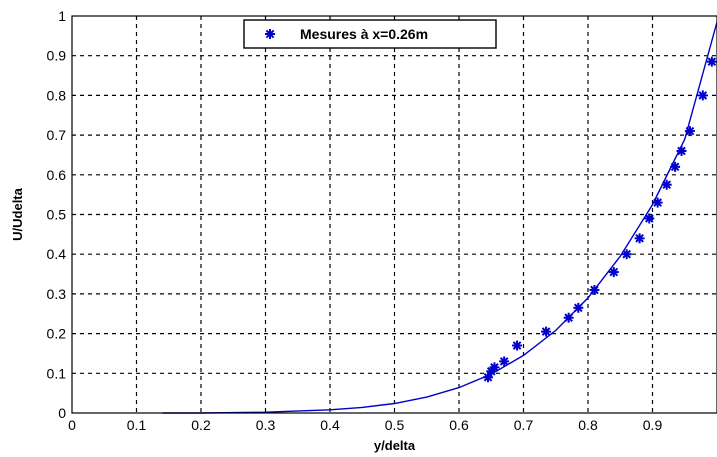 This screenshot has height=457, width=717. I want to click on x-tick-label: 0.9, so click(653, 425).